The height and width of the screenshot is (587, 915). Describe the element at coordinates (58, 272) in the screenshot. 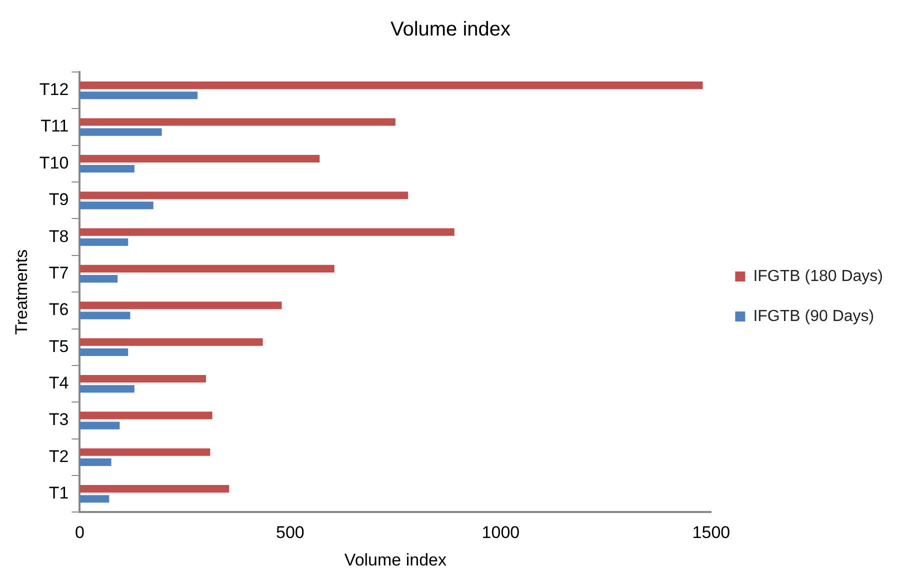

I see `y-tick-label: T7` at that location.